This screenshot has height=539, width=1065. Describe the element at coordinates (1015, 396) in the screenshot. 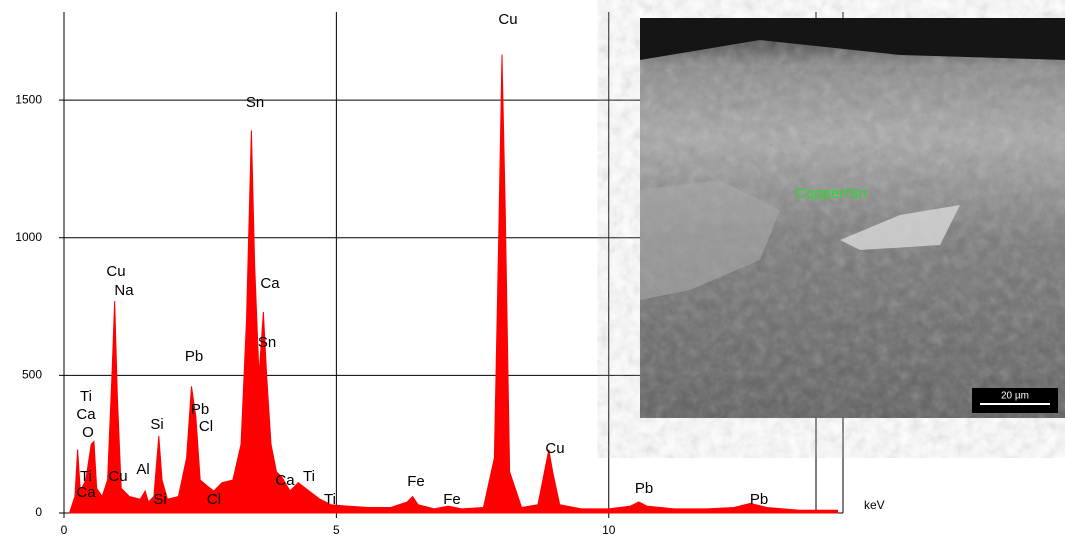

I see `scale-bar-label: 20 µm` at that location.